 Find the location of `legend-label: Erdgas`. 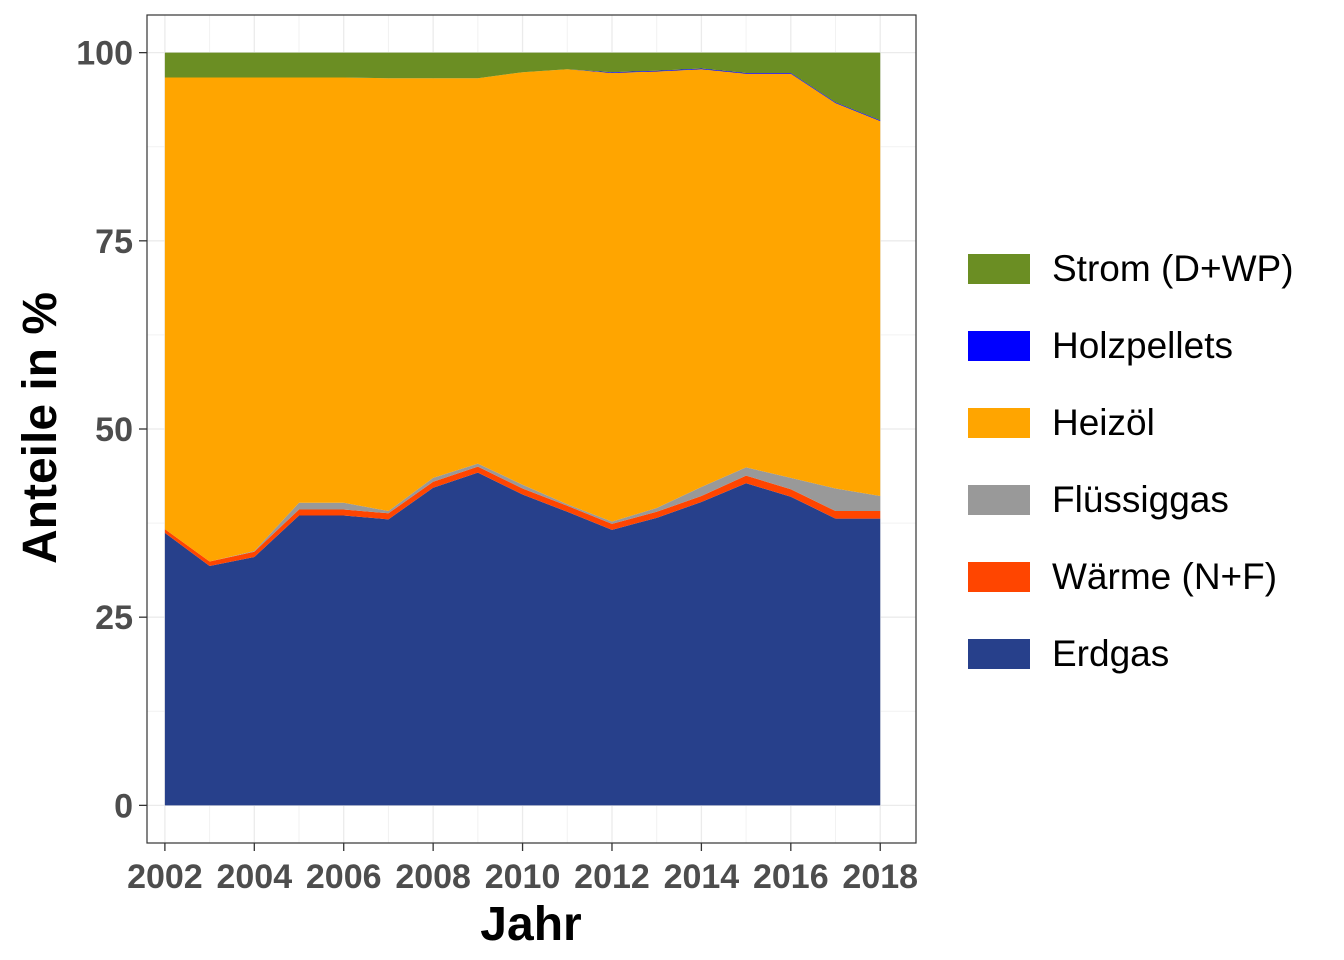

legend-label: Erdgas is located at coordinates (1111, 653).